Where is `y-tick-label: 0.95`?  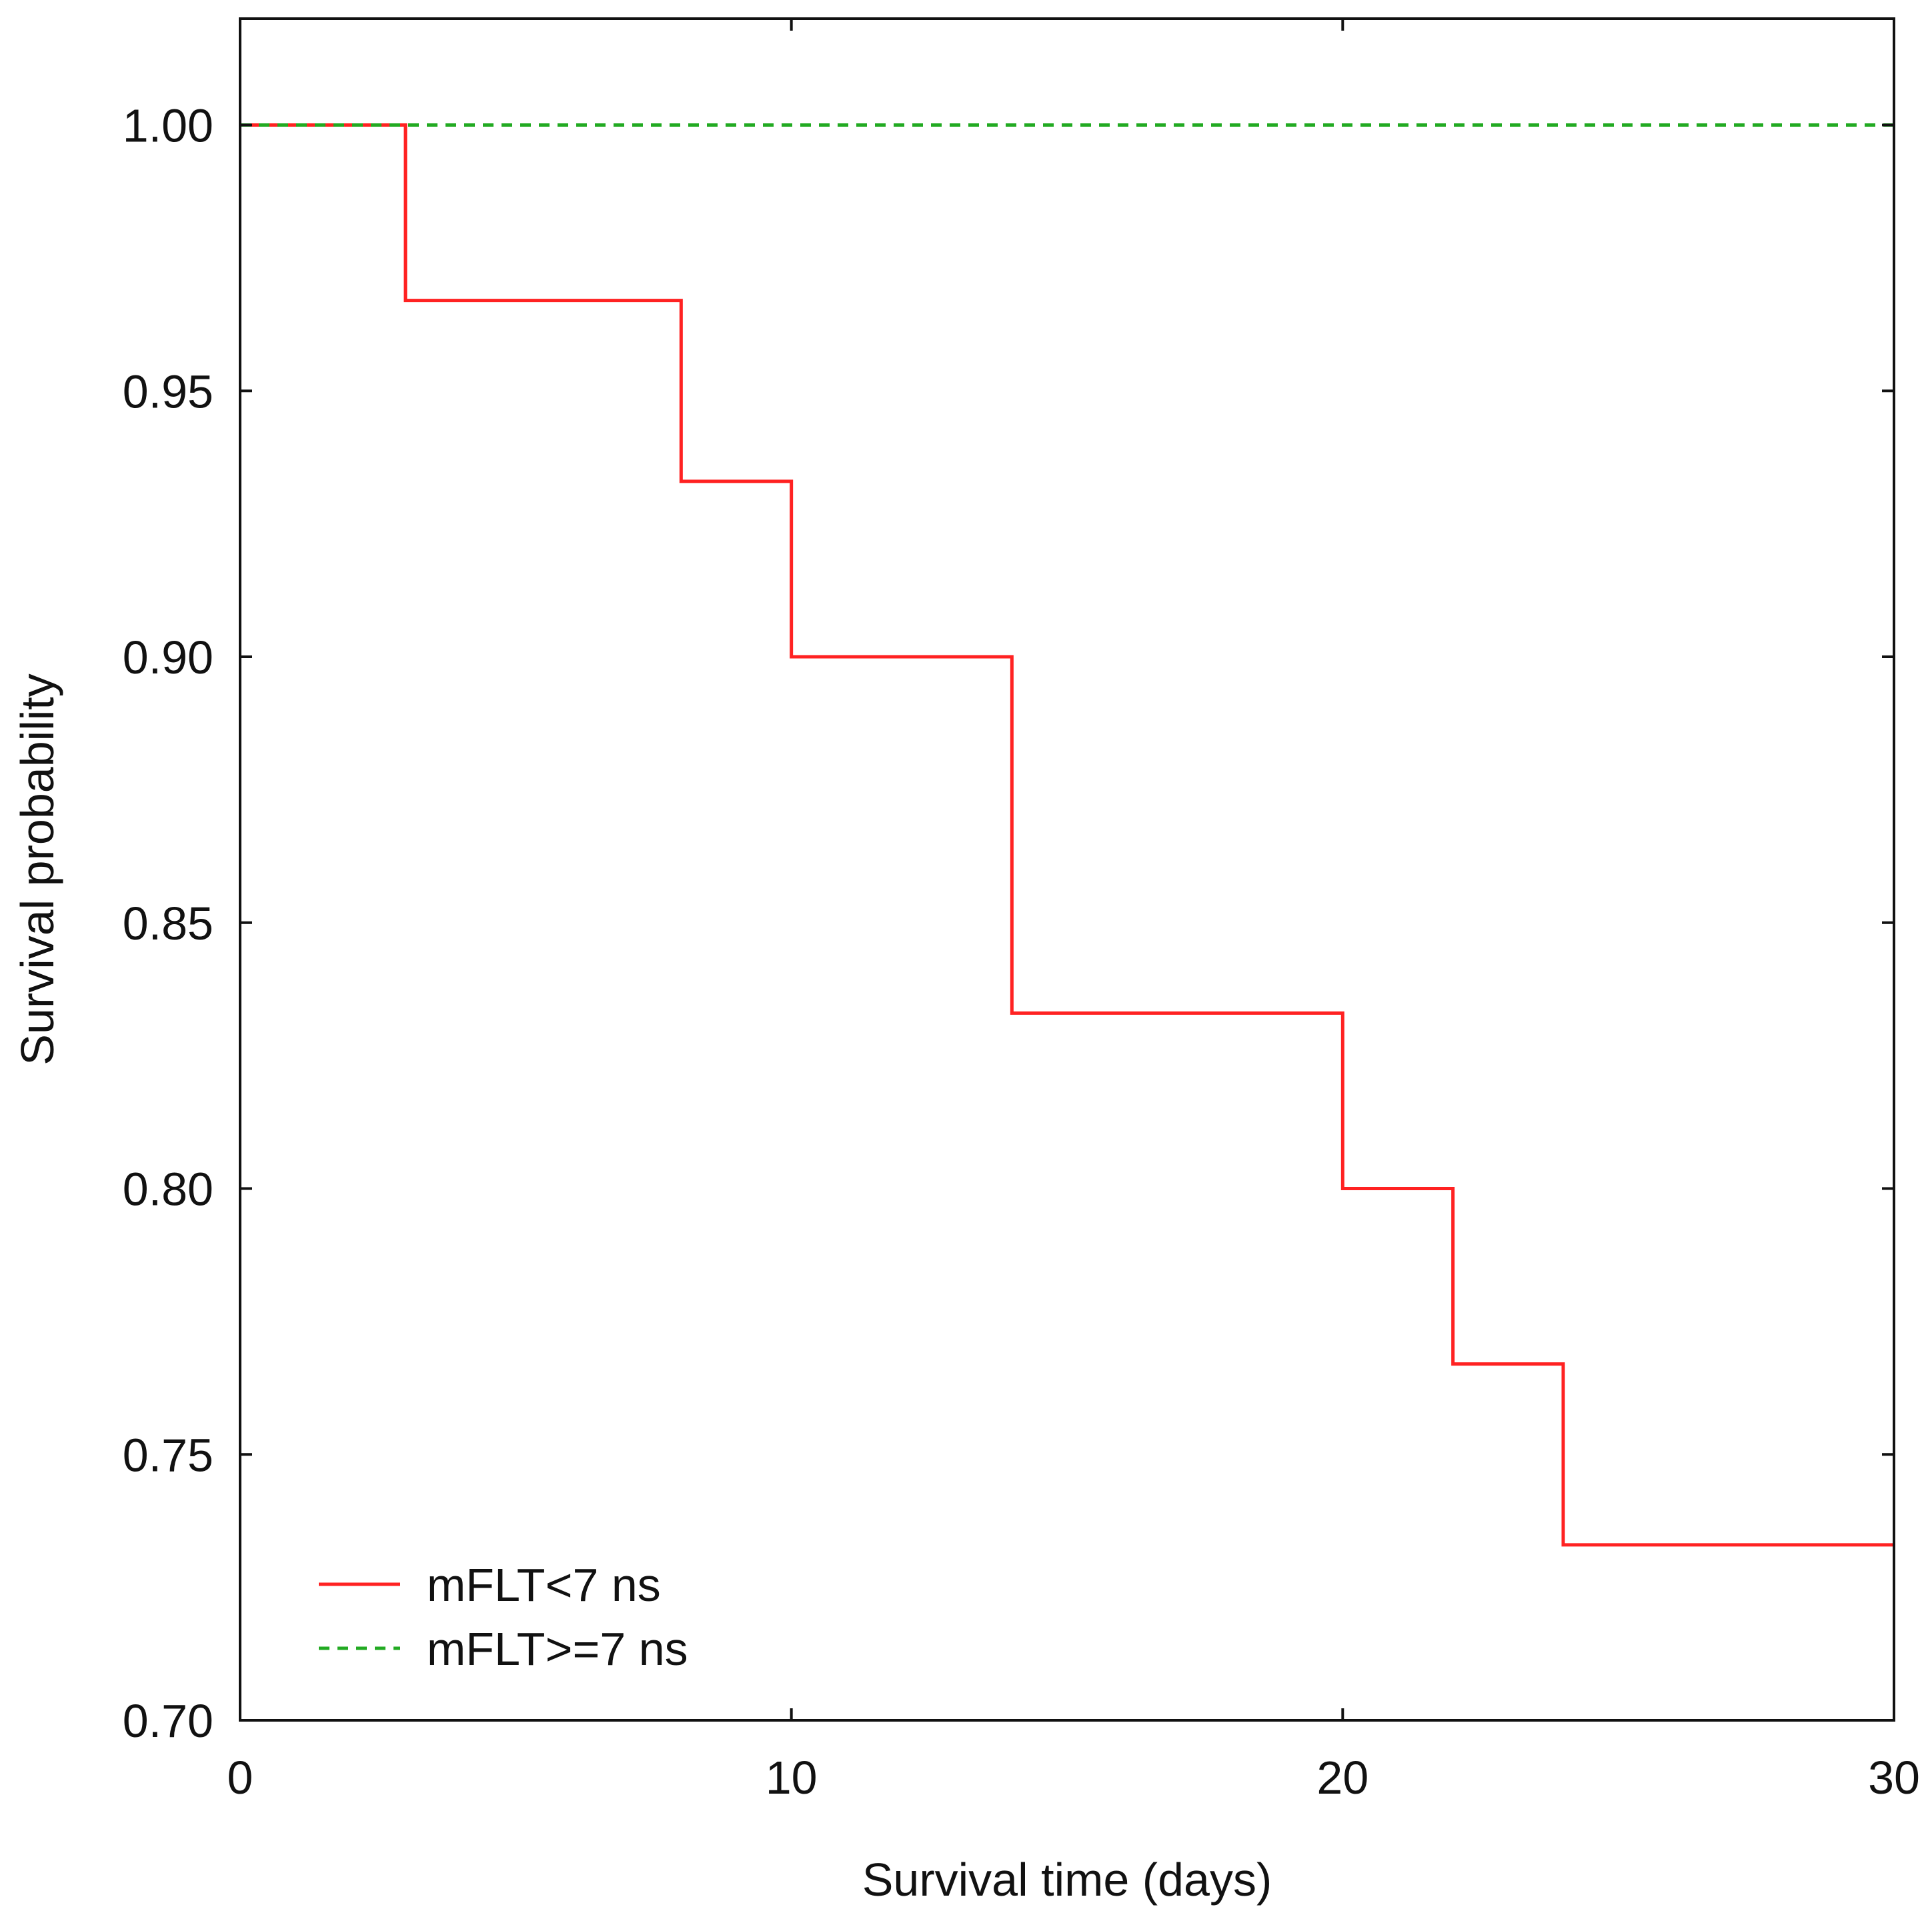
y-tick-label: 0.95 is located at coordinates (168, 391).